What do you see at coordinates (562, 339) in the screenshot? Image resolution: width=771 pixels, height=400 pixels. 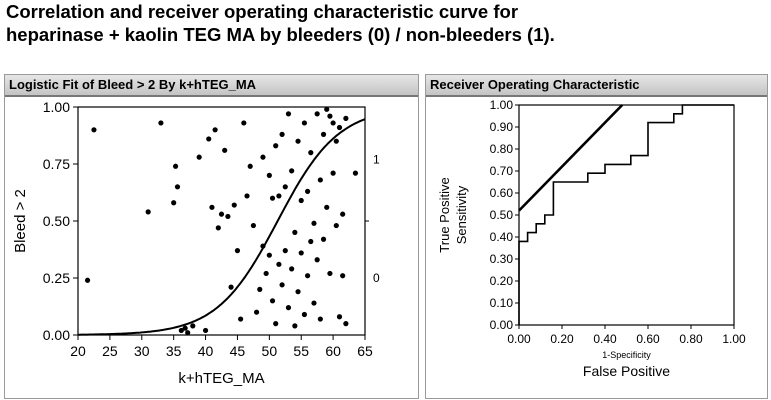 I see `x-tick-label: 0.20` at bounding box center [562, 339].